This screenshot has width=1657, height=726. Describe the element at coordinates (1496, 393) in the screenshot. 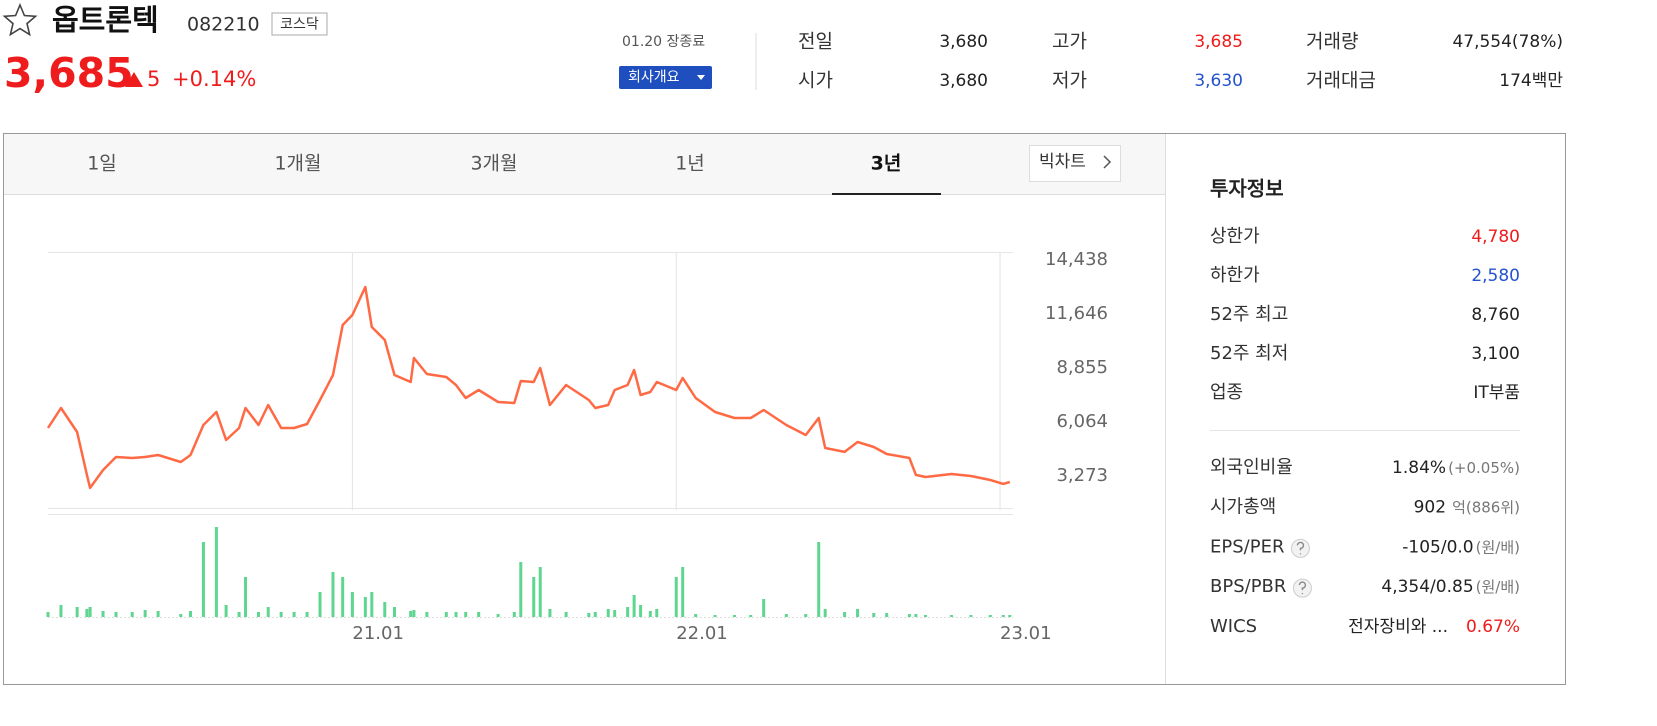

I see `info-value: IT부품` at that location.